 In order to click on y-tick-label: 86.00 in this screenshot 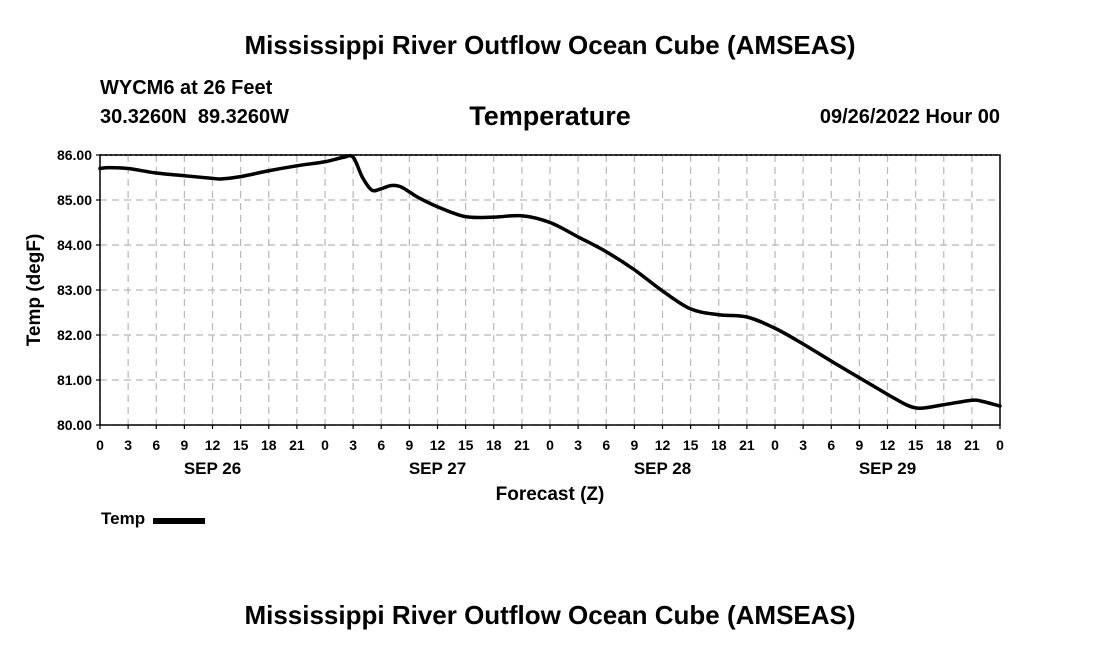, I will do `click(74, 155)`.